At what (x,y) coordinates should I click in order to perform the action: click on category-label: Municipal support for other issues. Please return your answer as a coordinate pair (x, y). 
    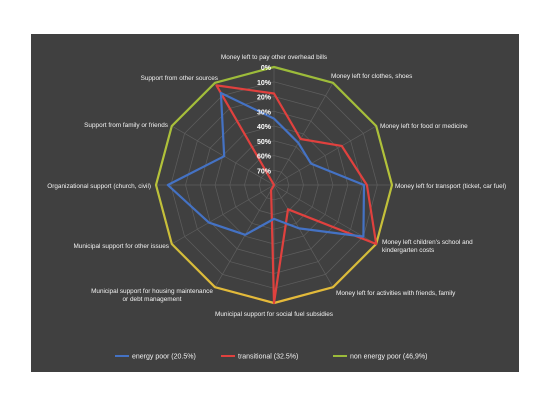
    Looking at the image, I should click on (121, 246).